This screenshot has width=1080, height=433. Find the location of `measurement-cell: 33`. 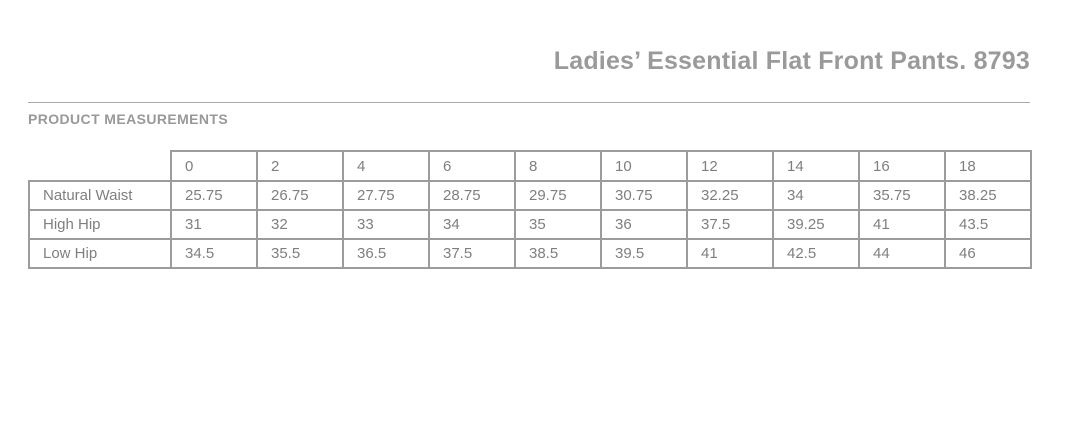

measurement-cell: 33 is located at coordinates (386, 224).